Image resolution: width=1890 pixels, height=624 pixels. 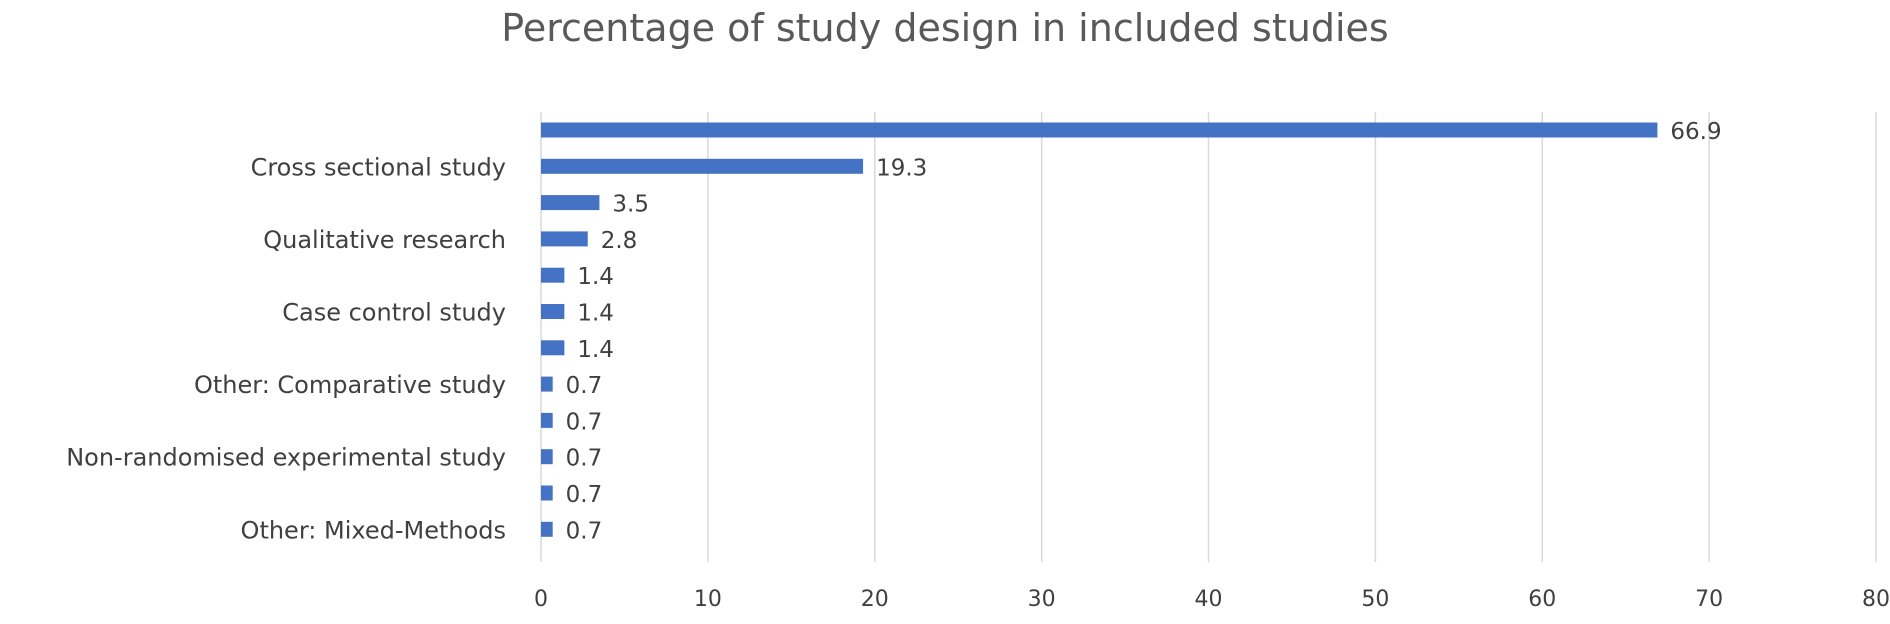 What do you see at coordinates (350, 385) in the screenshot?
I see `category-label-8: Other: Comparative study` at bounding box center [350, 385].